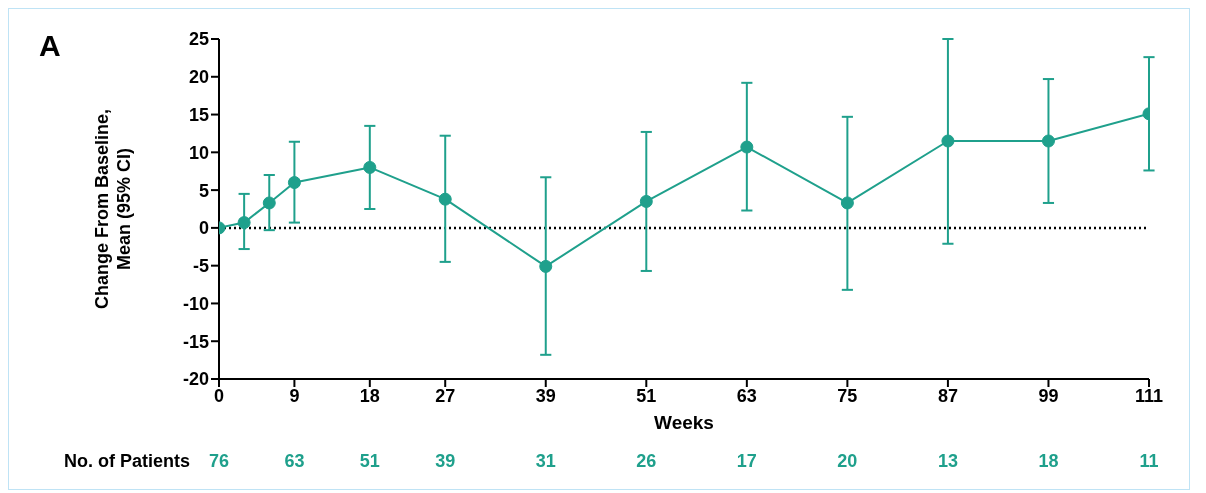 The height and width of the screenshot is (493, 1206). I want to click on text: 31, so click(545, 461).